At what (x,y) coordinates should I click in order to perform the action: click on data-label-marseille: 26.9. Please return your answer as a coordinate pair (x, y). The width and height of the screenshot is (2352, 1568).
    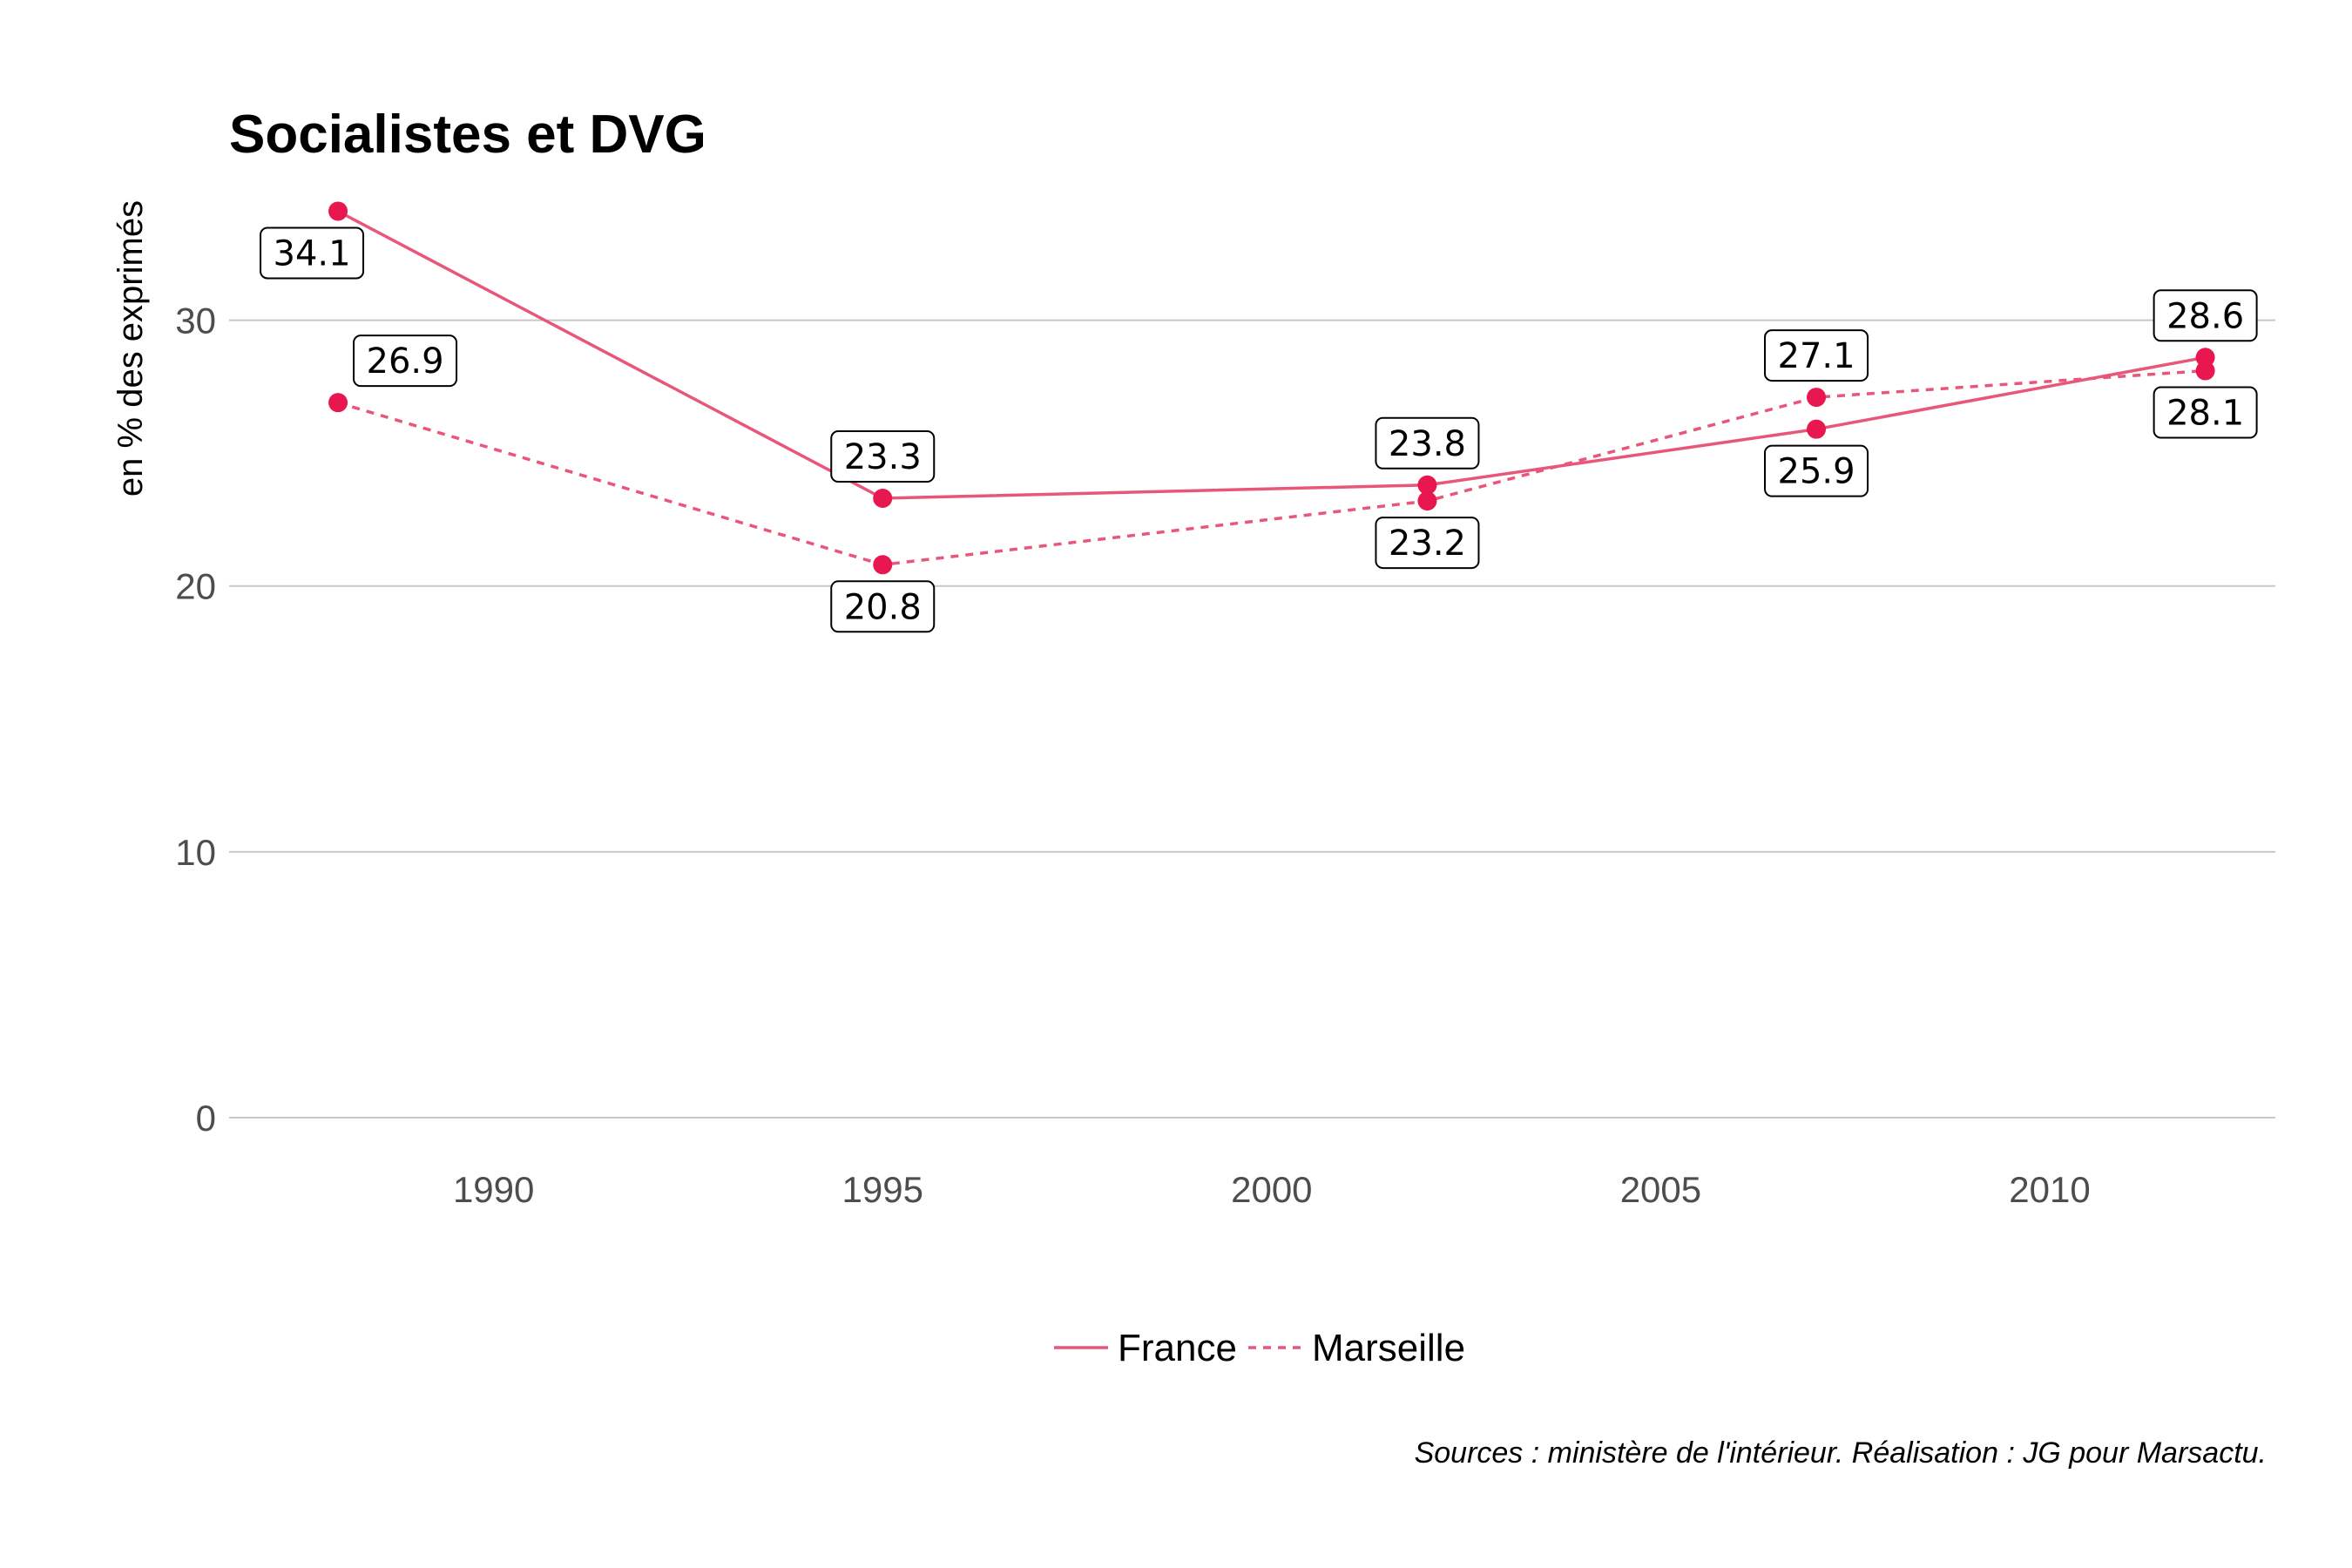
    Looking at the image, I should click on (405, 361).